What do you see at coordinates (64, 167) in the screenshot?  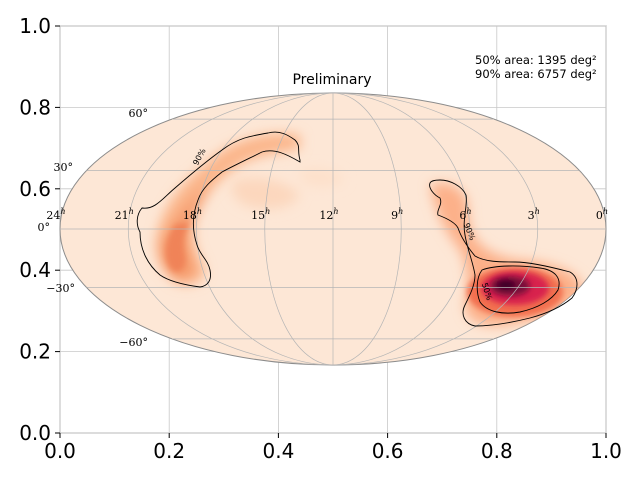 I see `dec-label: 30°` at bounding box center [64, 167].